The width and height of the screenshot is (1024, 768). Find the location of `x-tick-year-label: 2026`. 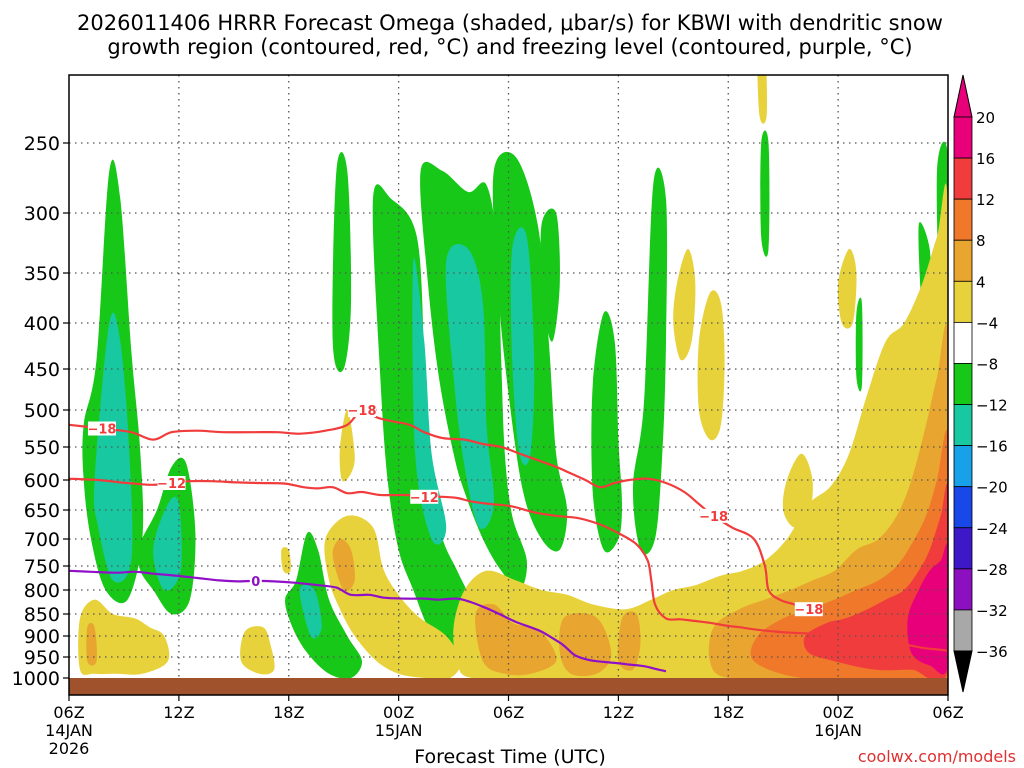

x-tick-year-label: 2026 is located at coordinates (69, 748).